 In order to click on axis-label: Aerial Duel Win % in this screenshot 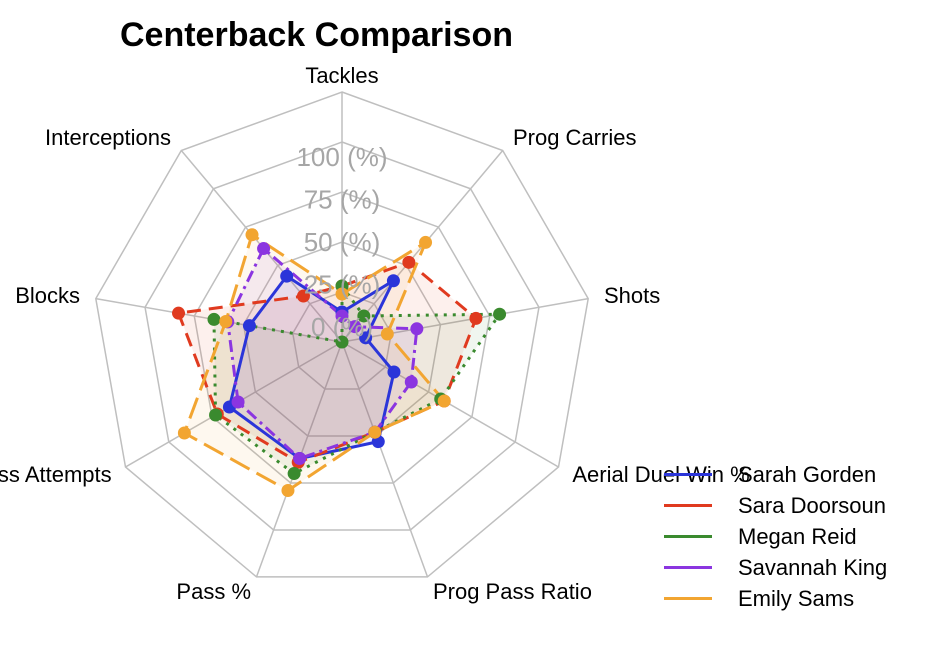, I will do `click(660, 474)`.